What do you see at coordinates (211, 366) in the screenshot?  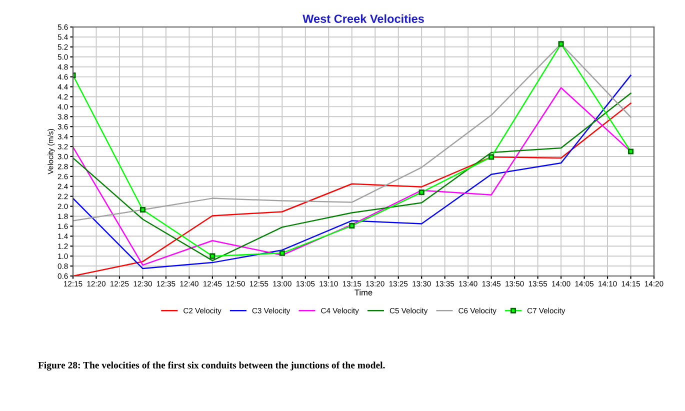 I see `caption: Figure 28: The velocities of the first six conduits between the junctions of the model.` at bounding box center [211, 366].